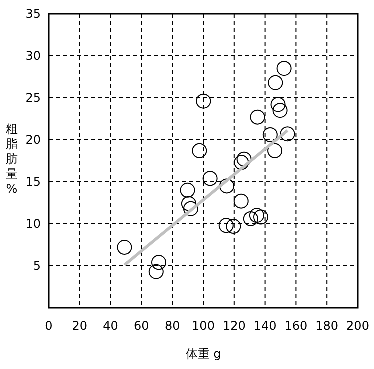 This screenshot has height=369, width=374. I want to click on x-axis-title: 体重 g, so click(204, 354).